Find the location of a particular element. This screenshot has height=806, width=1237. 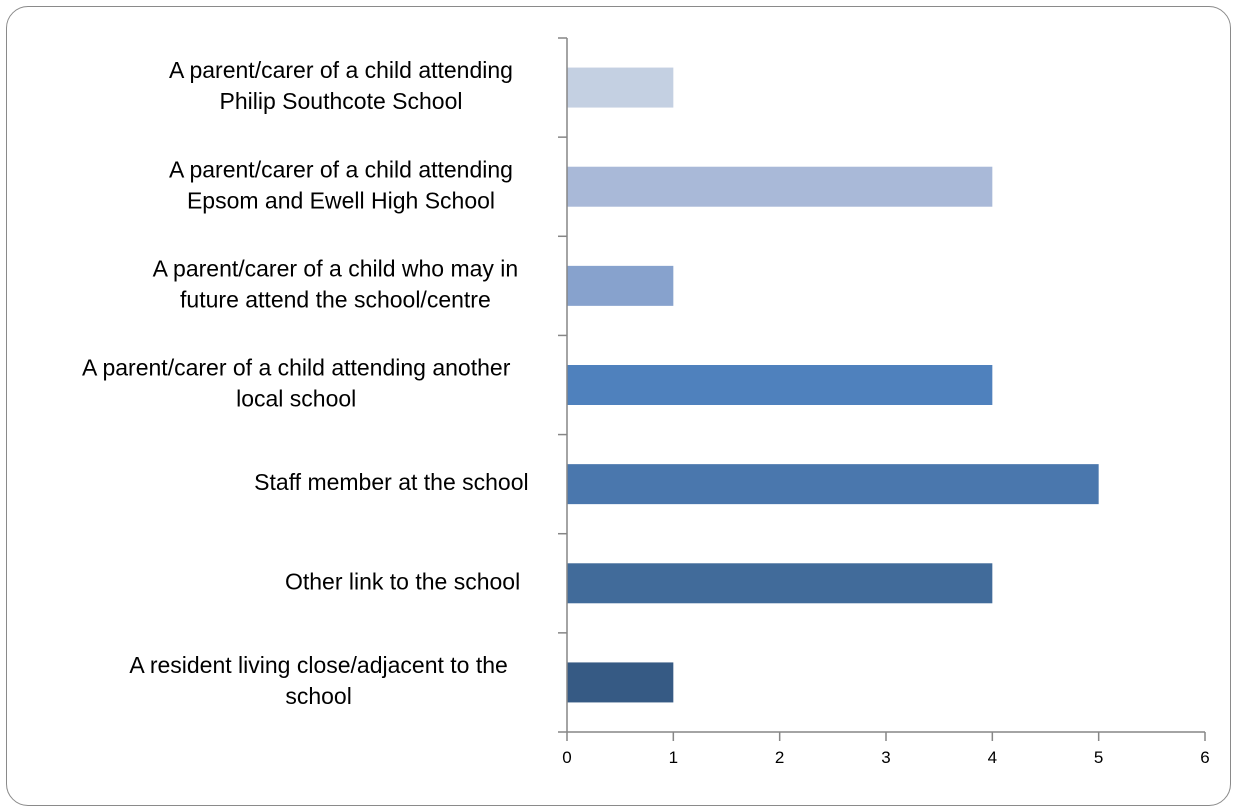

x-tick-label-1: 1 is located at coordinates (673, 757).